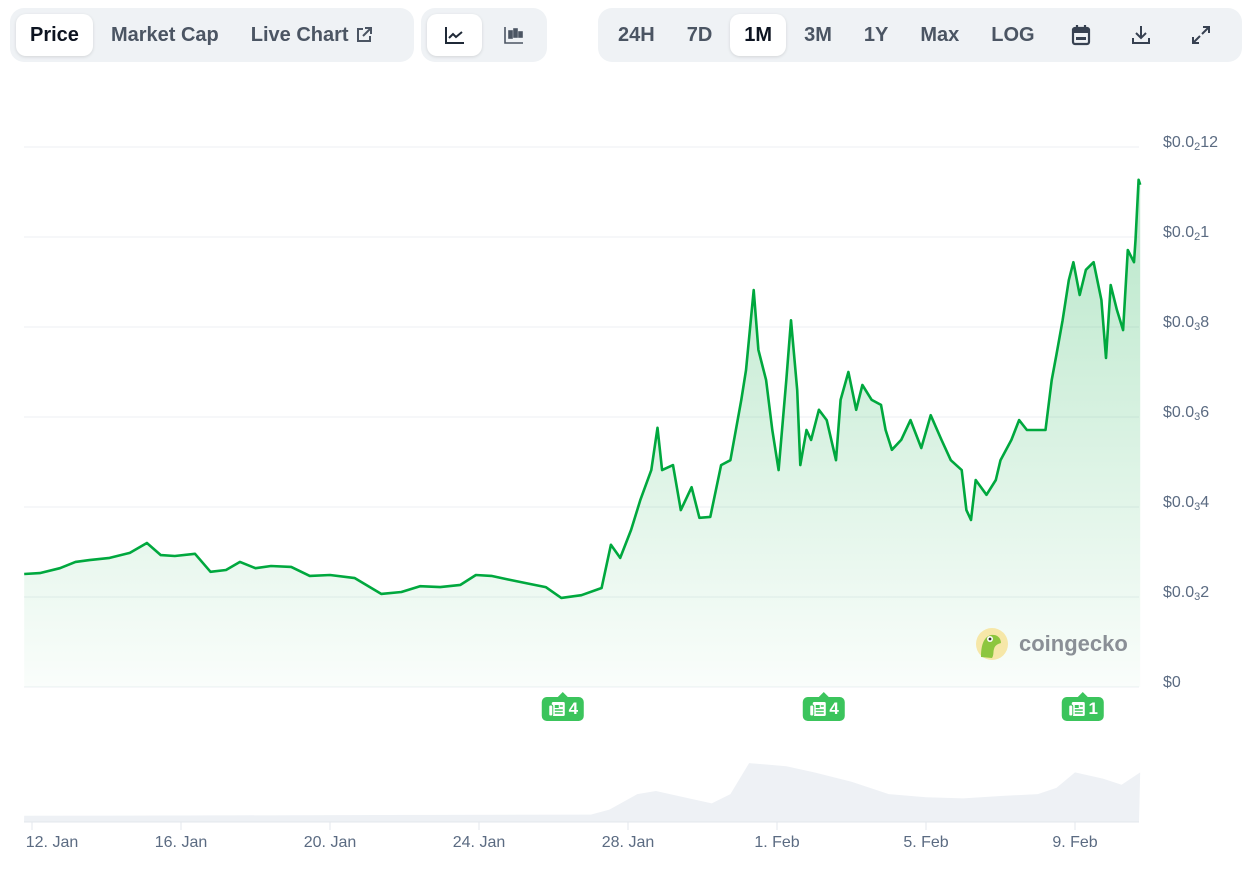 This screenshot has height=872, width=1257. I want to click on y-tick-label: $0.034, so click(1186, 503).